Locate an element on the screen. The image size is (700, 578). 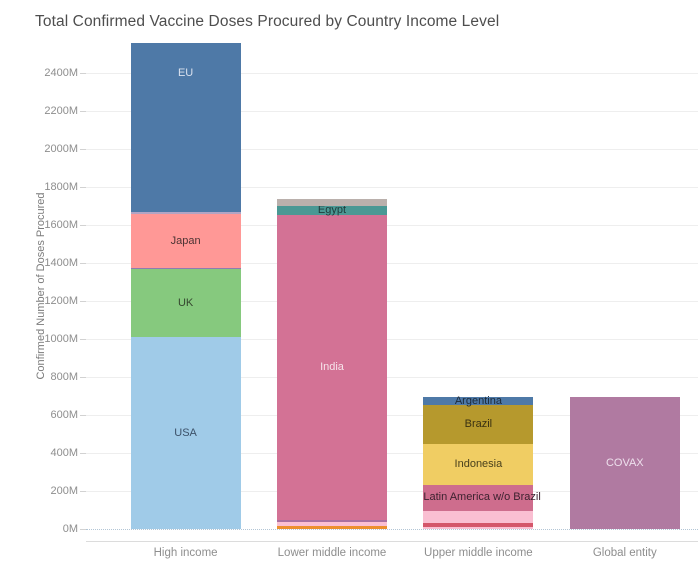
bar-segment-eu: EU is located at coordinates (185, 128).